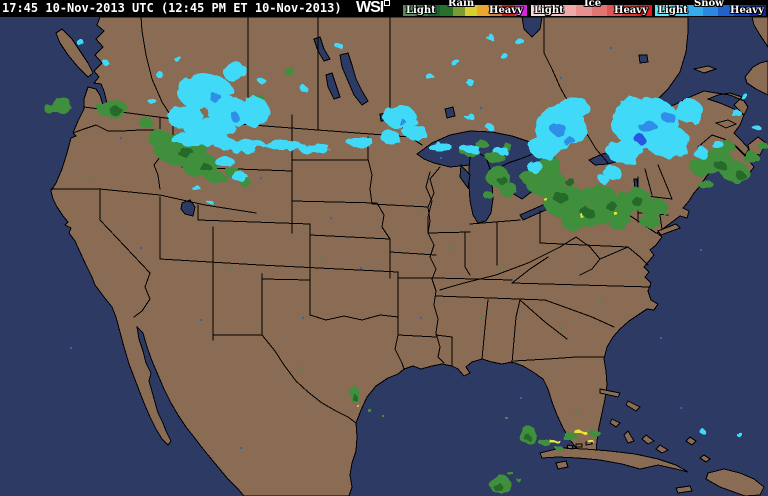 Image resolution: width=768 pixels, height=496 pixels. Describe the element at coordinates (669, 229) in the screenshot. I see `long-island` at that location.